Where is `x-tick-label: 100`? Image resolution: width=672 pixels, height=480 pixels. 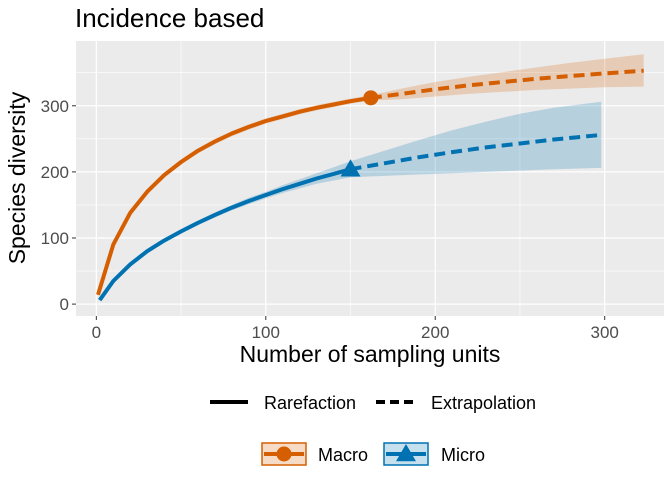
x-tick-label: 100 is located at coordinates (266, 332).